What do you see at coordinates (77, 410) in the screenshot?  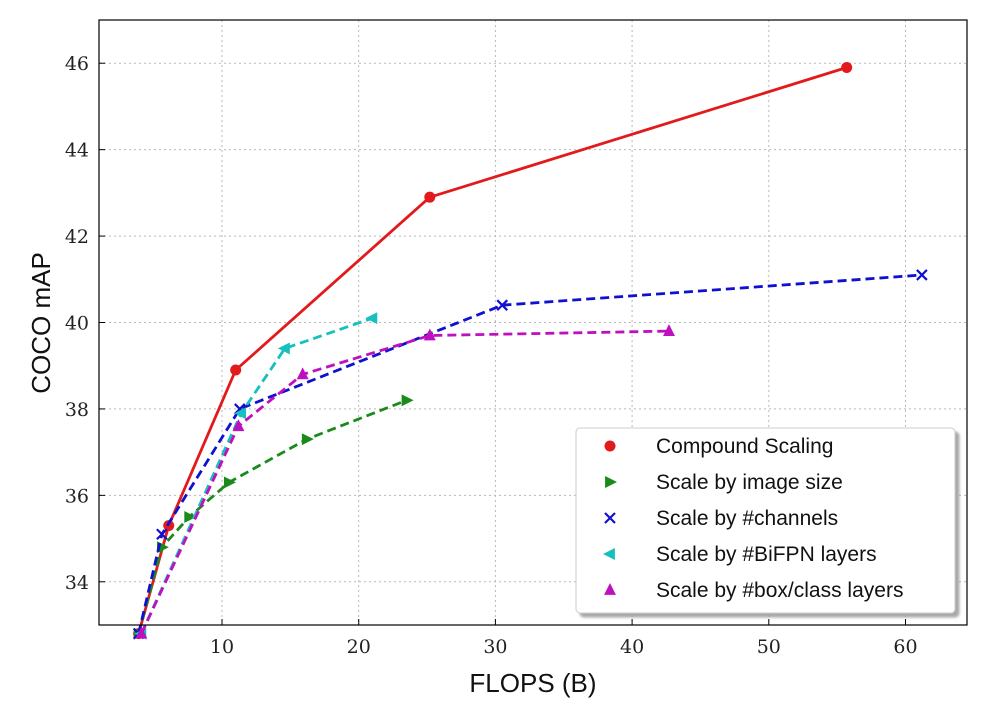 I see `y-tick-label: 38` at bounding box center [77, 410].